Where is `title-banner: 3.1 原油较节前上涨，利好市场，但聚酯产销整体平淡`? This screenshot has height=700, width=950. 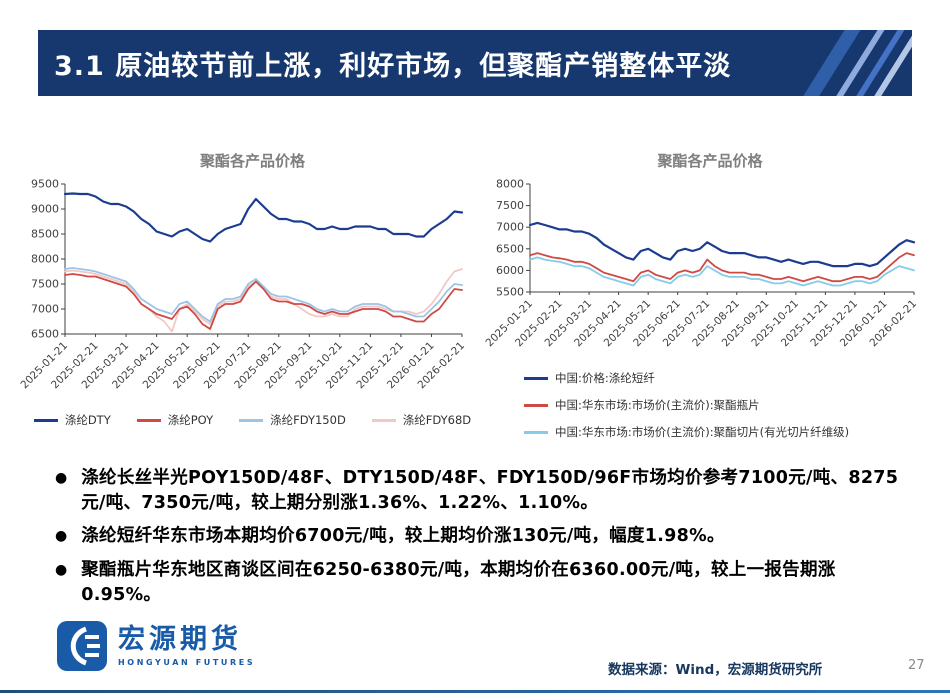
title-banner: 3.1 原油较节前上涨，利好市场，但聚酯产销整体平淡 is located at coordinates (475, 63).